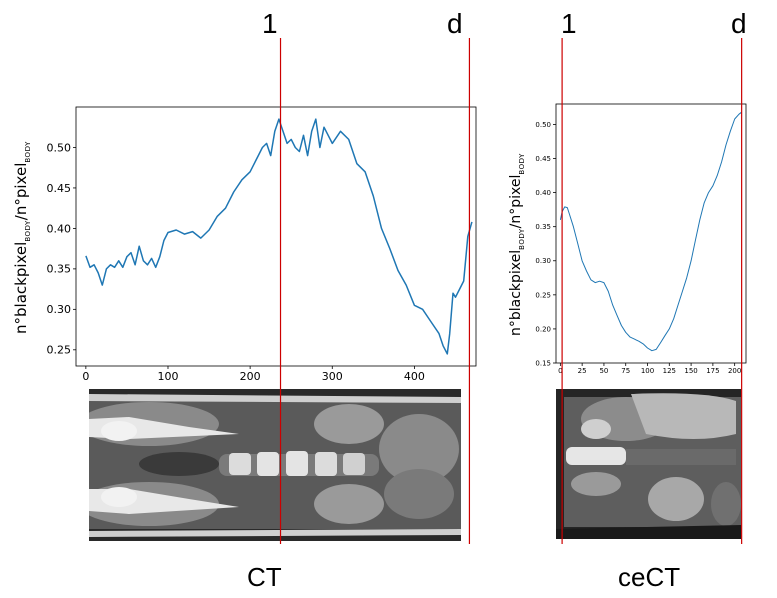 This screenshot has height=598, width=777. Describe the element at coordinates (543, 261) in the screenshot. I see `cect-y-tick-label: 0.30` at that location.